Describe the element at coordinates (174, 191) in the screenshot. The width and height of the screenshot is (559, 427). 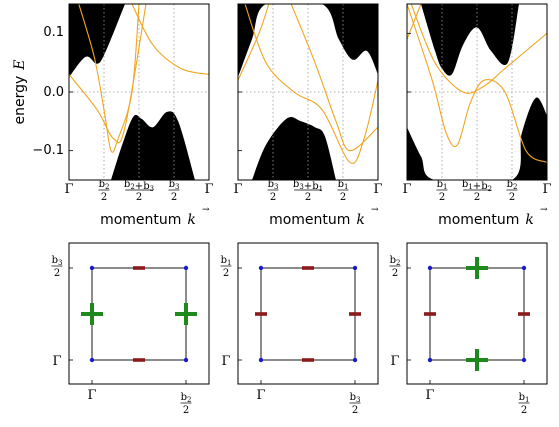
I see `x-tick-1-3: b32` at that location.